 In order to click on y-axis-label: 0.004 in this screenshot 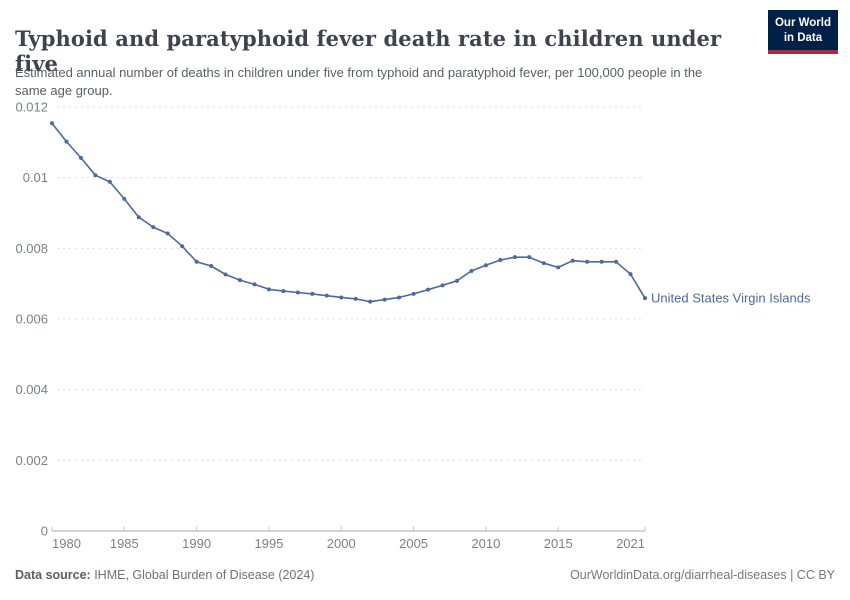, I will do `click(31, 389)`.